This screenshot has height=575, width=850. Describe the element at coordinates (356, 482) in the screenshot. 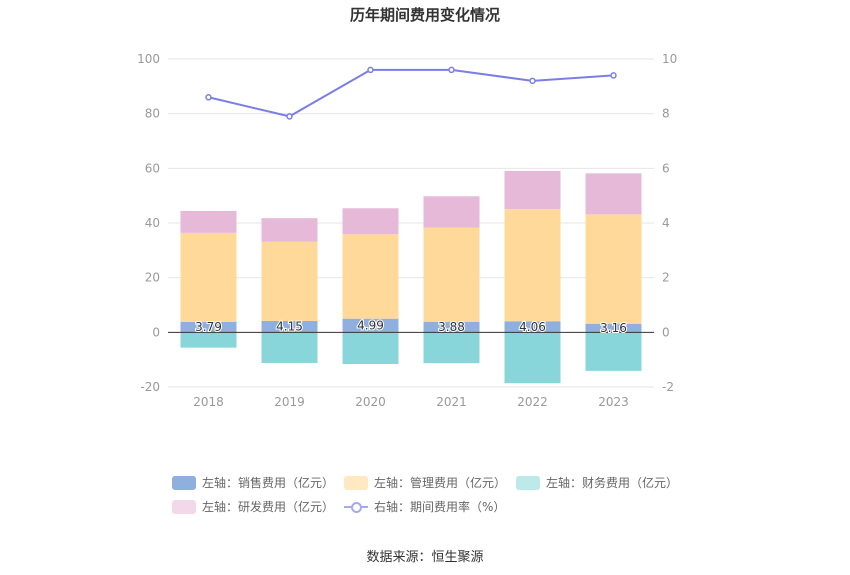

I see `legend-swatch-admin` at that location.